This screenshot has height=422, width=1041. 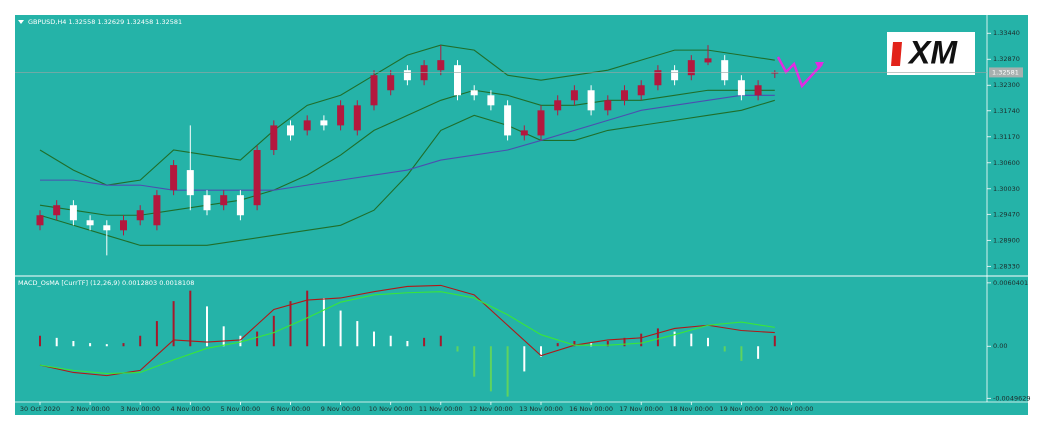 I want to click on y-tick-label: 1.32870, so click(x=1006, y=59).